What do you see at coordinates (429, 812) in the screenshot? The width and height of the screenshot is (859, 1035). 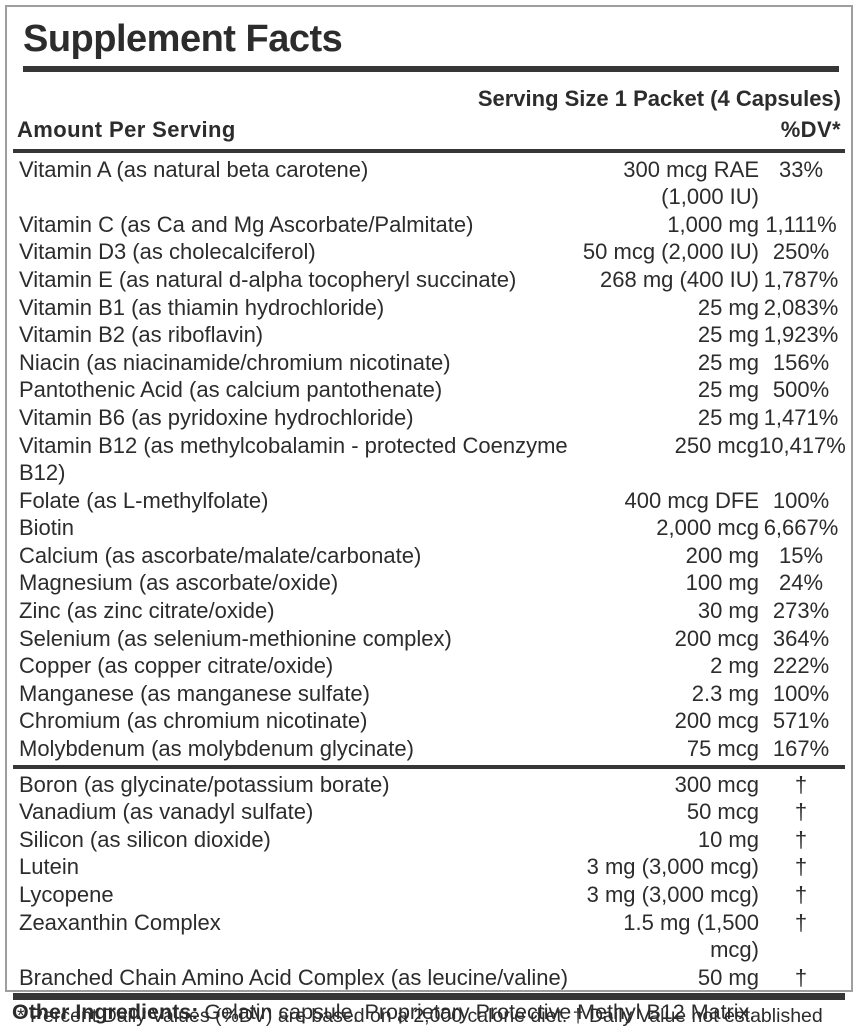 I see `table-row: Vanadium (as vanadyl sulfate) 50 mcg †` at bounding box center [429, 812].